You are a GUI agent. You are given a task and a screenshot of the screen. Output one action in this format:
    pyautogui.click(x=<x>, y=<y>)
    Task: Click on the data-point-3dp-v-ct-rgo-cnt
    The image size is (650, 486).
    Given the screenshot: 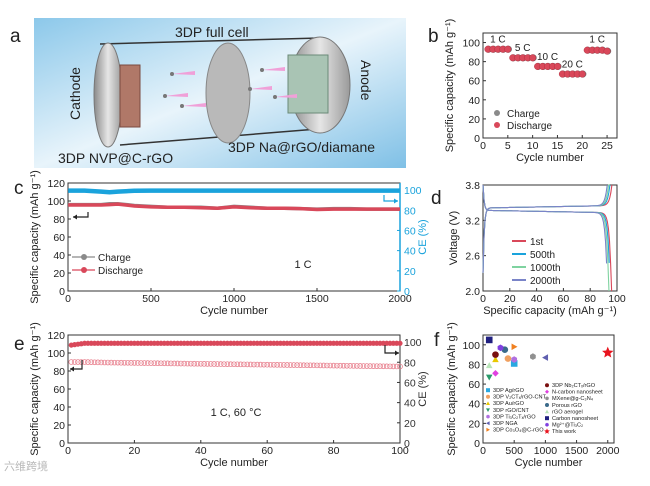 What is the action you would take?
    pyautogui.click(x=508, y=358)
    